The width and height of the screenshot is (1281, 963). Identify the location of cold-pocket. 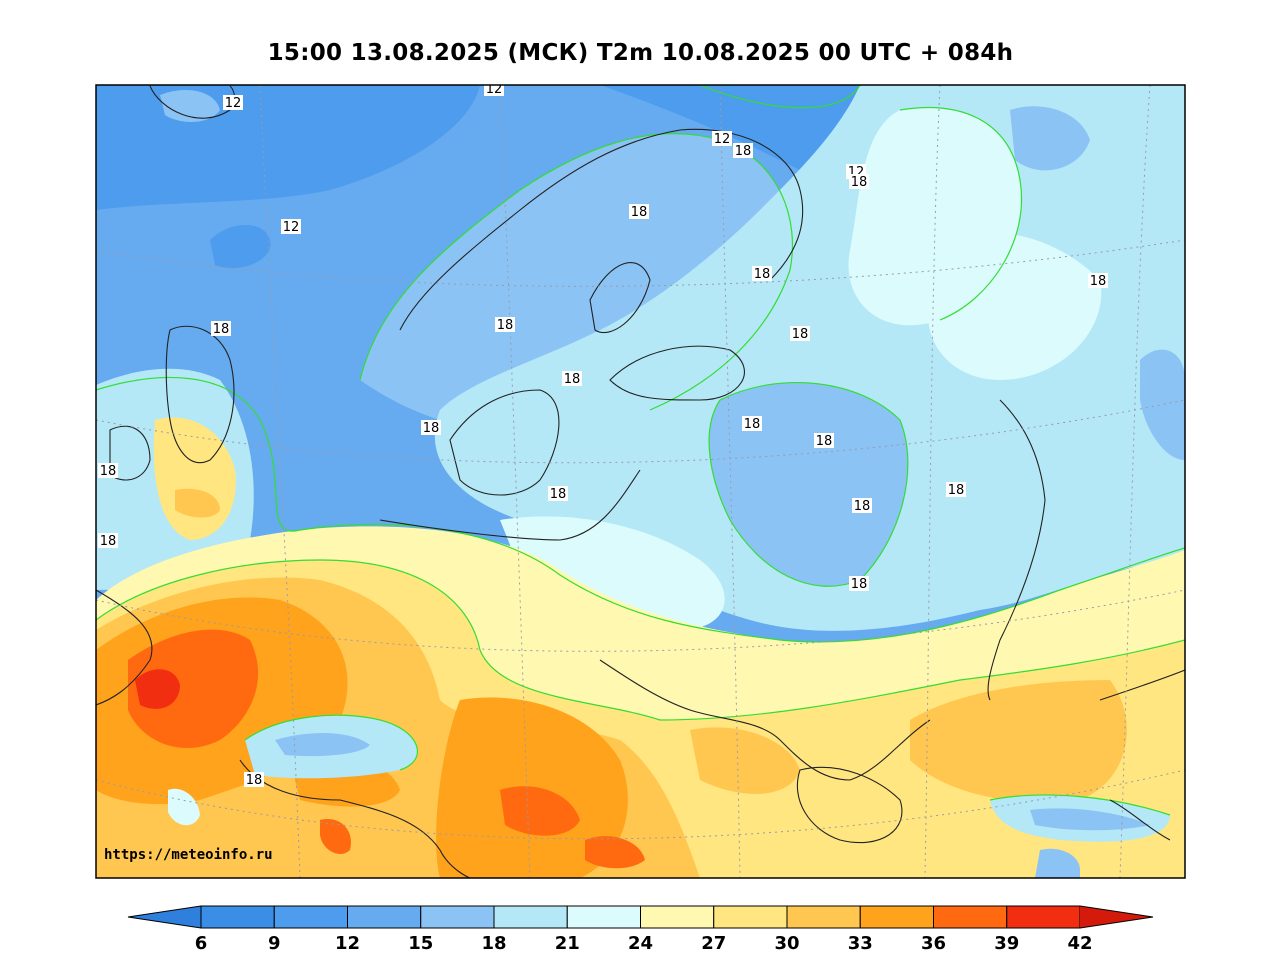
(240, 247).